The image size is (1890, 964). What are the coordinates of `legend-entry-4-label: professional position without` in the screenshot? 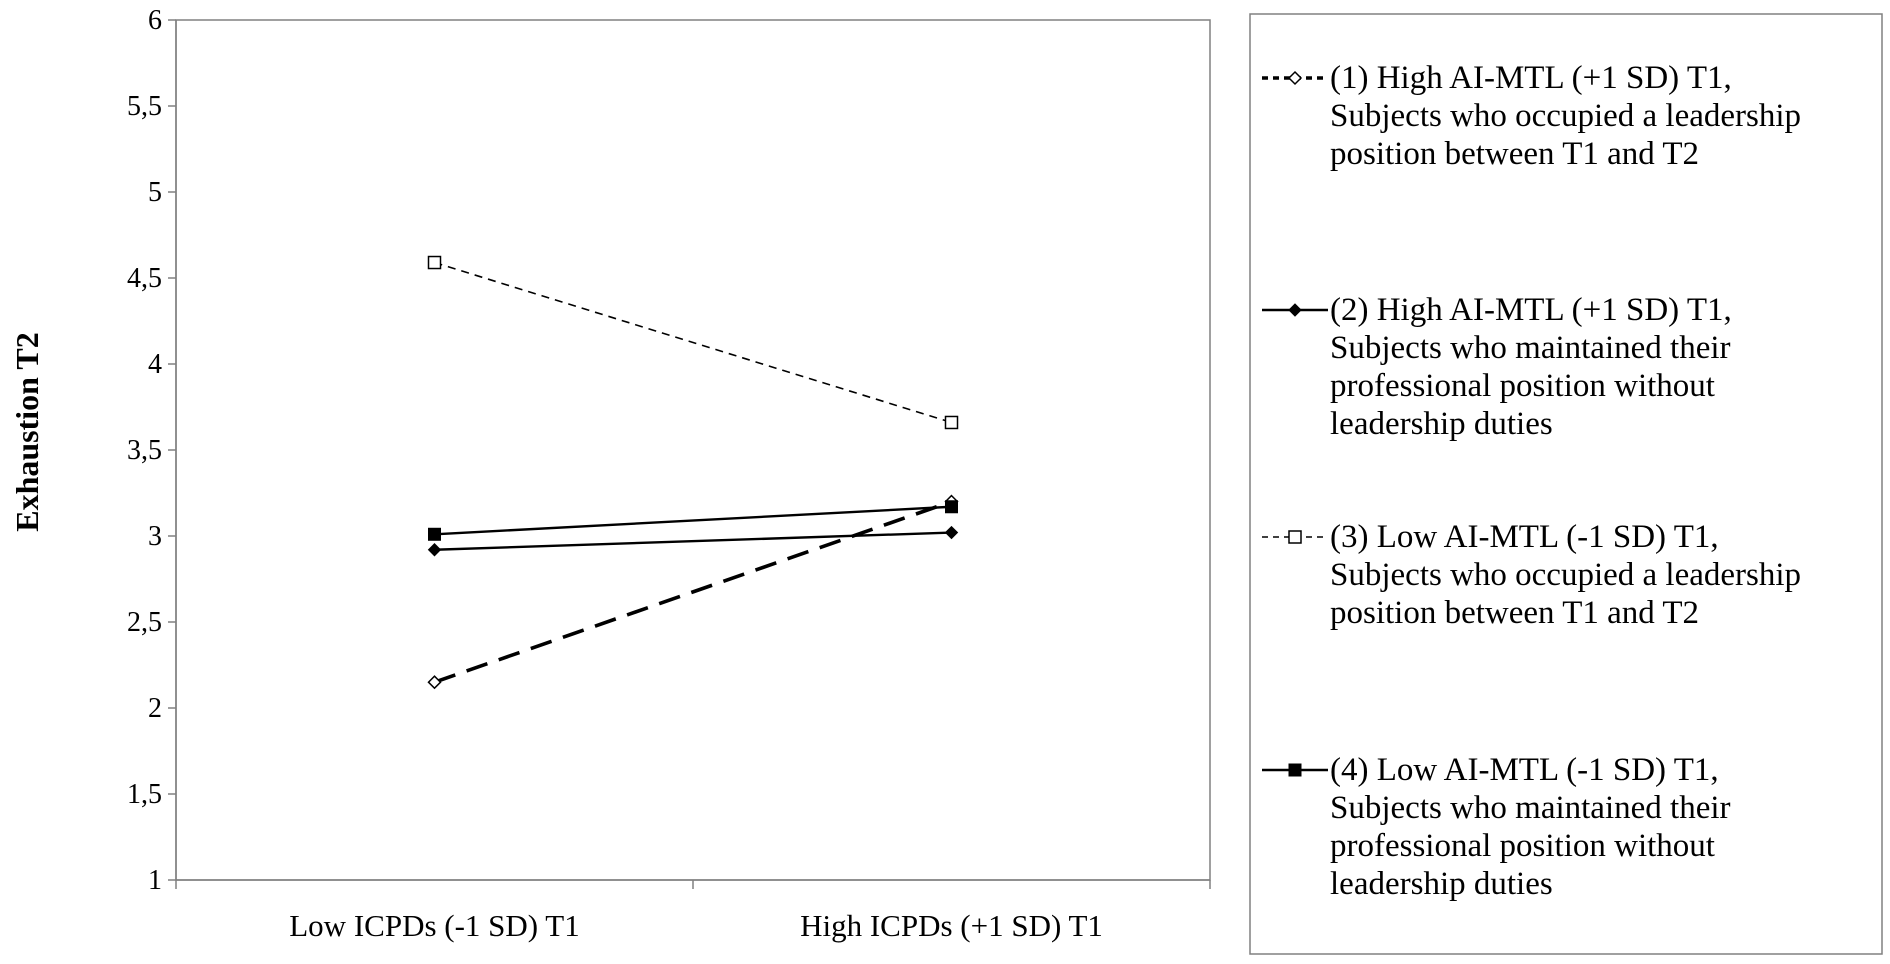 It's located at (1522, 846).